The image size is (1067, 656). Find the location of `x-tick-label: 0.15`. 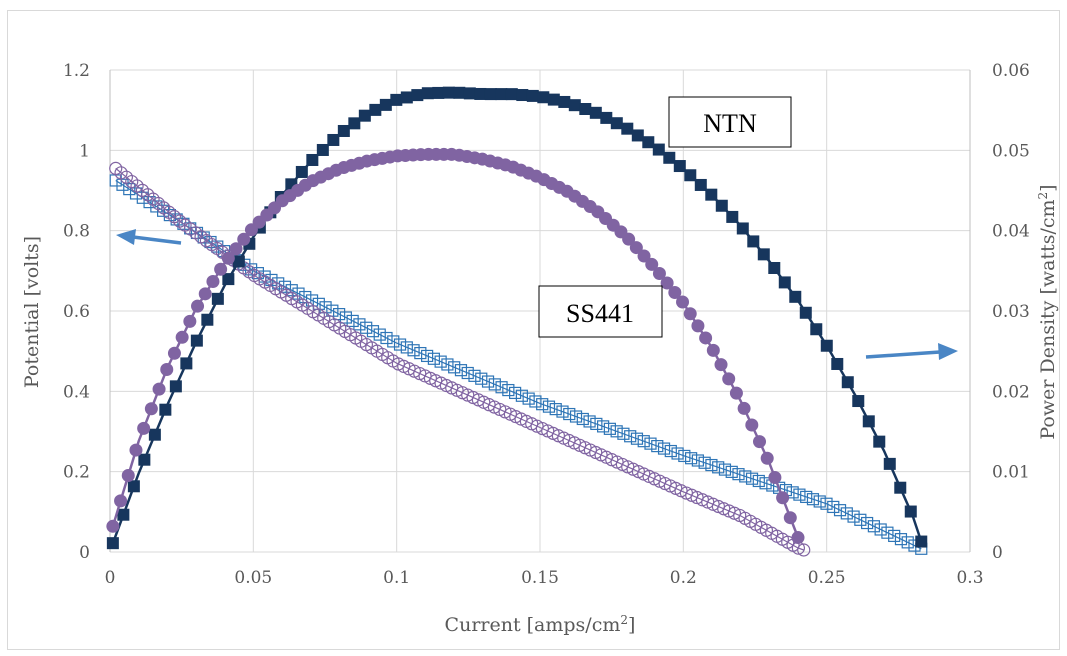

x-tick-label: 0.15 is located at coordinates (540, 578).